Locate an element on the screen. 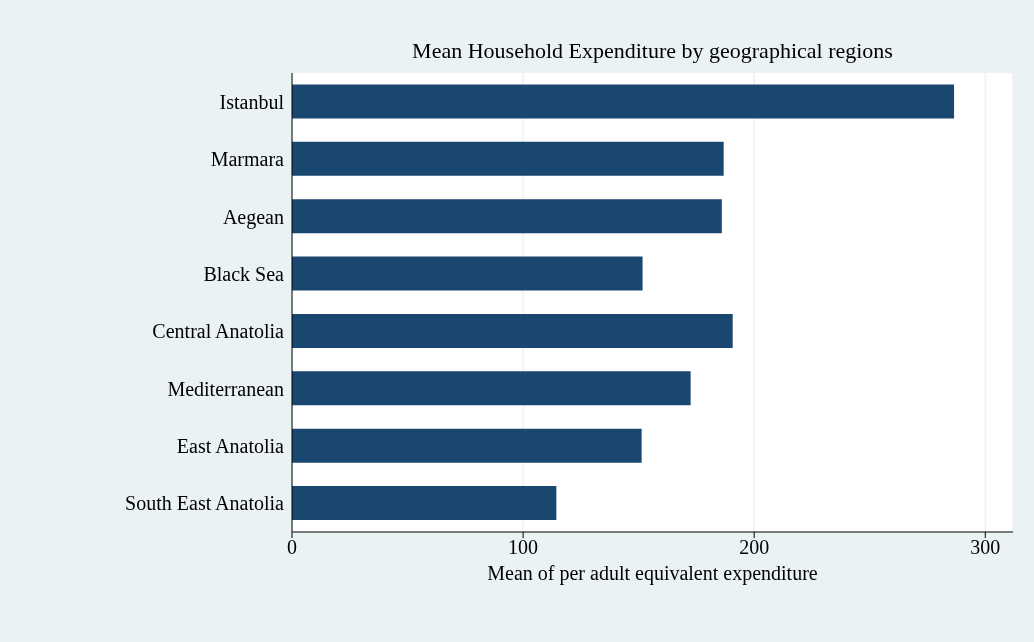 The height and width of the screenshot is (642, 1034). y-tick-label: Istanbul is located at coordinates (252, 101).